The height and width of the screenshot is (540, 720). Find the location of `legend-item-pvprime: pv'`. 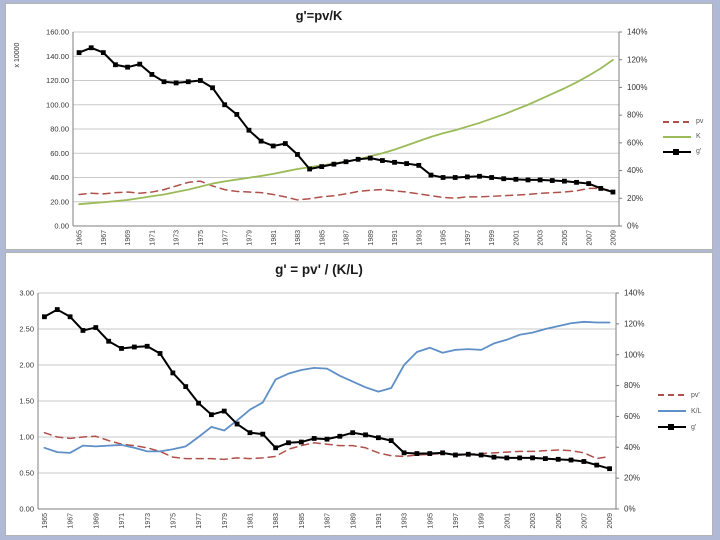

legend-item-pvprime: pv' is located at coordinates (679, 395).